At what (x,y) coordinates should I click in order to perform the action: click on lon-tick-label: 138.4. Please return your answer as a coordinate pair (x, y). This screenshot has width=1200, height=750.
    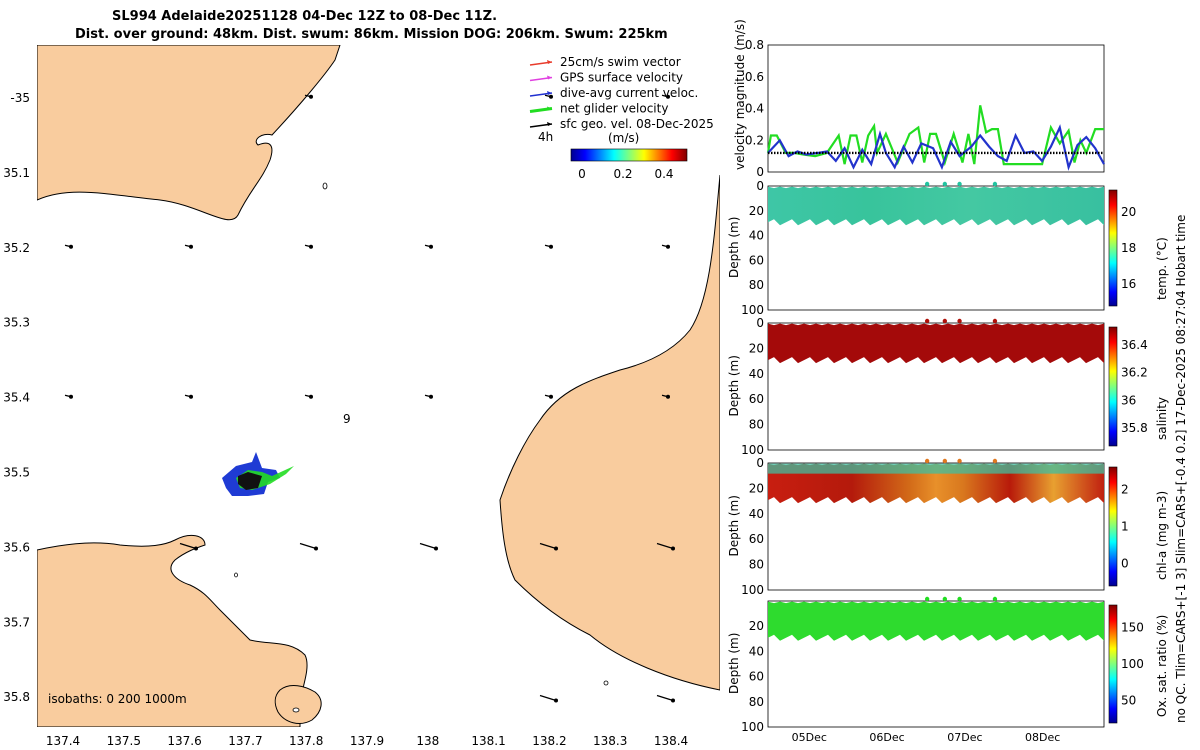
    Looking at the image, I should click on (671, 741).